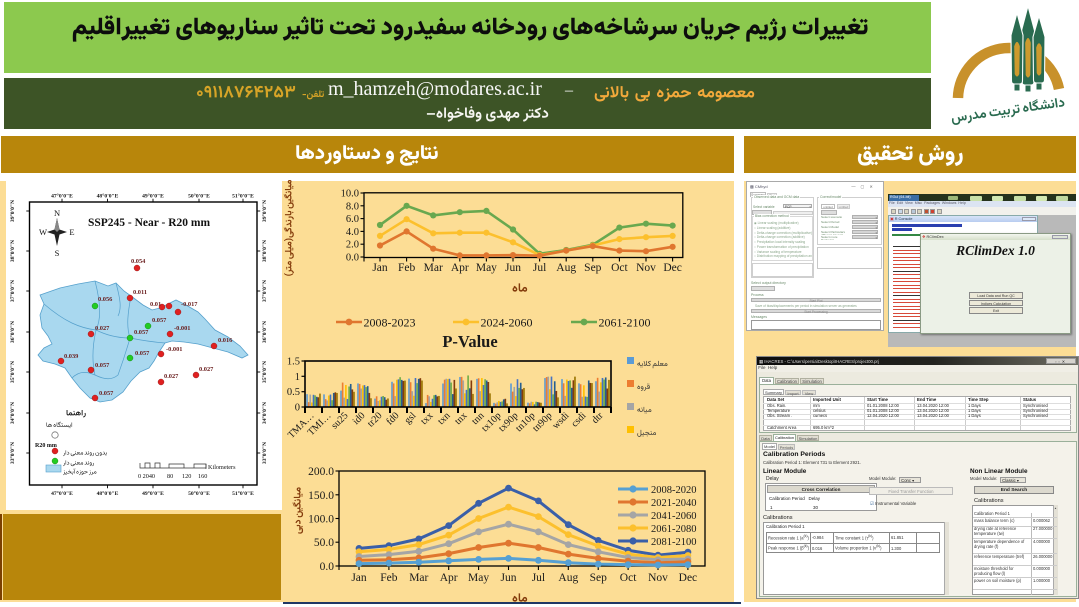 Image resolution: width=1079 pixels, height=607 pixels. Describe the element at coordinates (149, 223) in the screenshot. I see `svg-text: SSP245 - Near - R20 mm` at that location.